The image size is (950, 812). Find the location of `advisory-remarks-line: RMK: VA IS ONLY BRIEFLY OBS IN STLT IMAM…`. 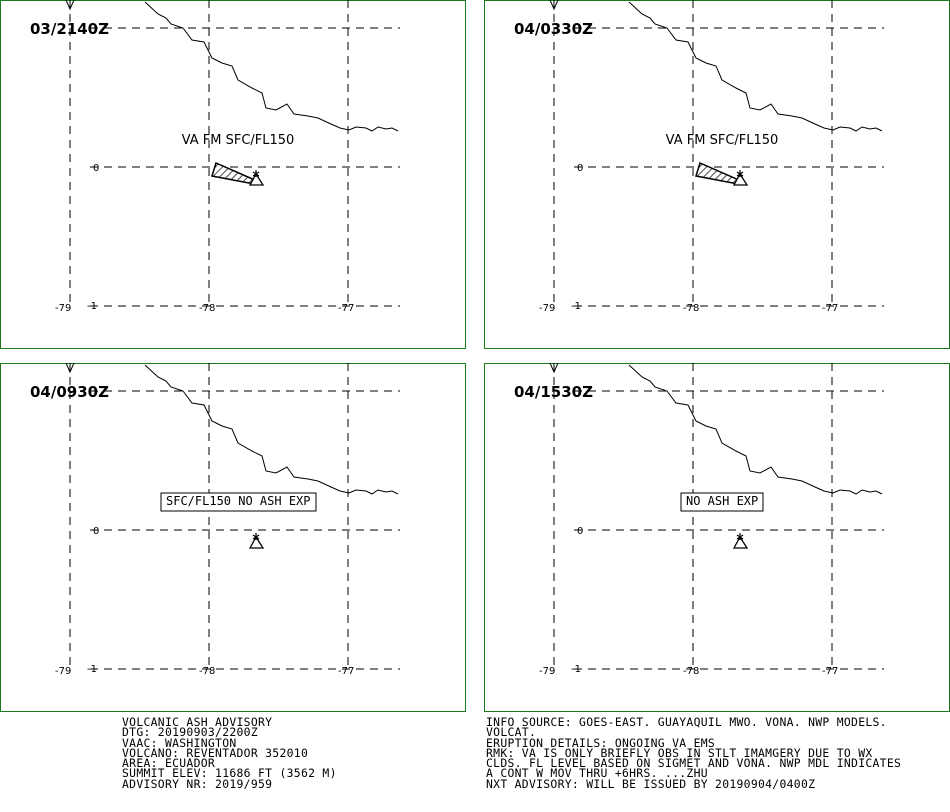

advisory-remarks-line: RMK: VA IS ONLY BRIEFLY OBS IN STLT IMAM… is located at coordinates (679, 752).